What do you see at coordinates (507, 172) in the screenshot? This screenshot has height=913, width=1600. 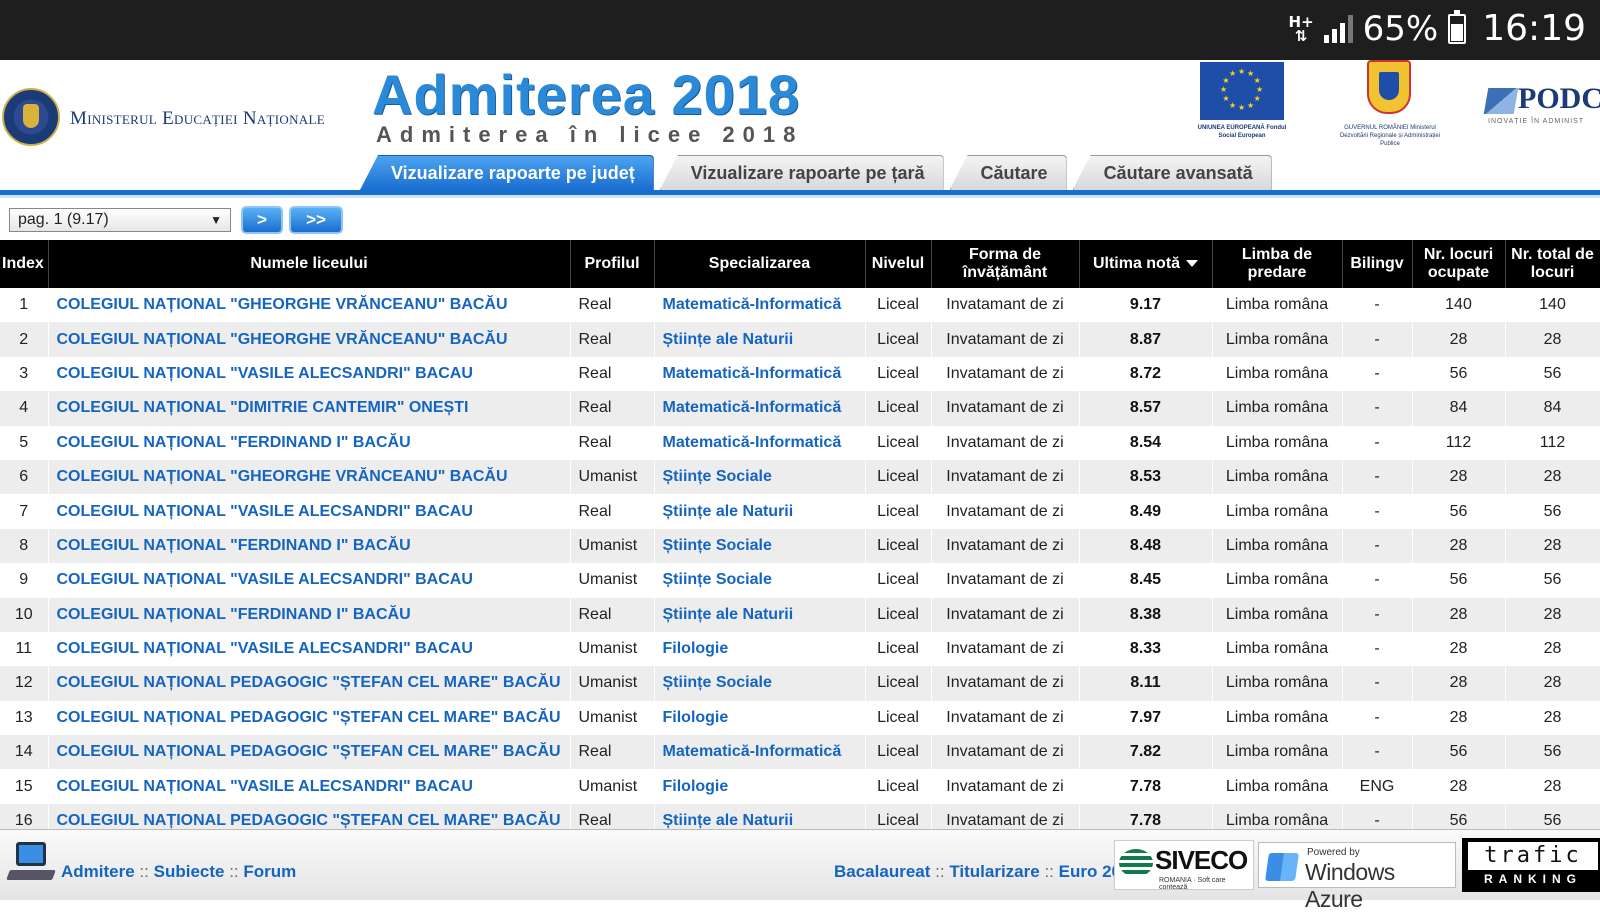 I see `tab-county-reports: Vizualizare rapoarte pe județ` at bounding box center [507, 172].